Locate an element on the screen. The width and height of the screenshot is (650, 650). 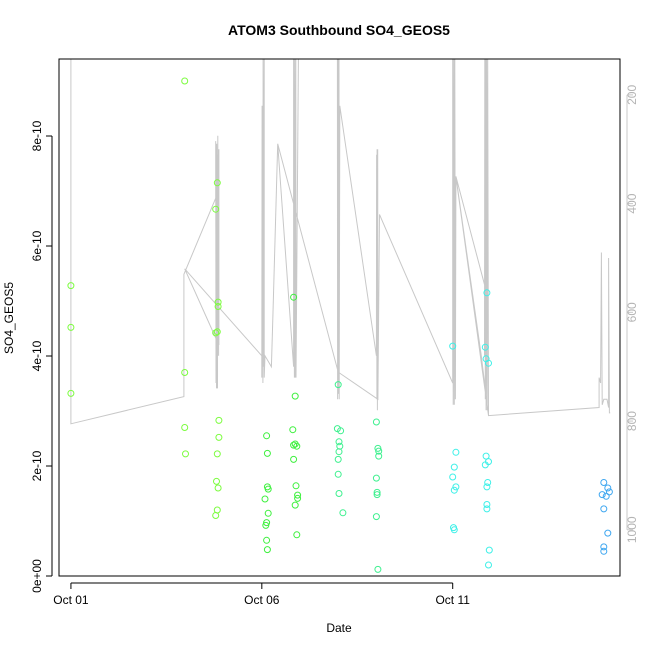
y-tick-label: 2e-10 is located at coordinates (37, 465).